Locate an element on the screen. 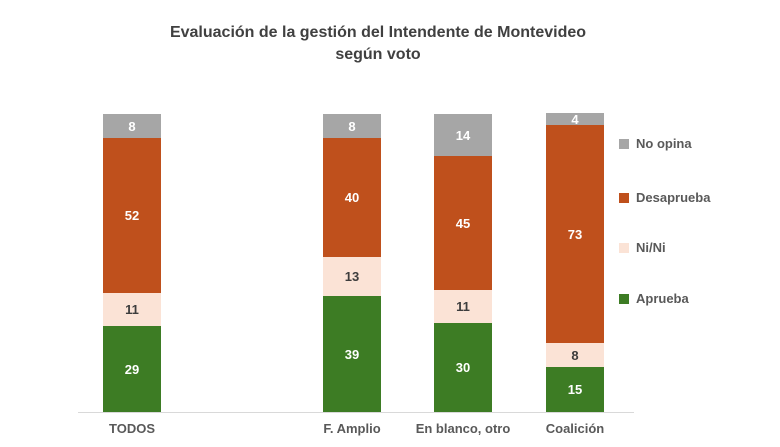 The height and width of the screenshot is (447, 780). chart-title-line-2: según voto is located at coordinates (378, 54).